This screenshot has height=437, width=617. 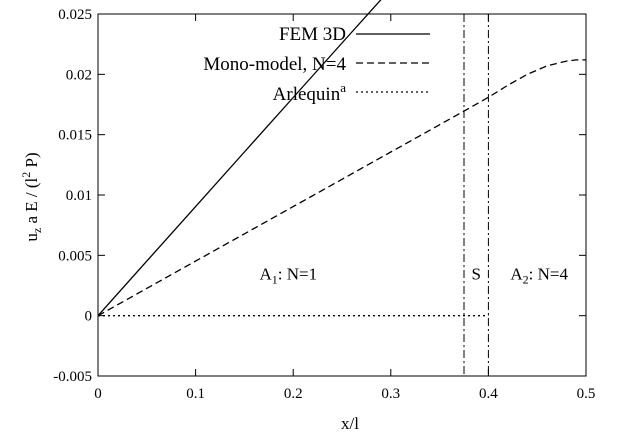 I want to click on x-tick-label: 0.1, so click(x=195, y=394).